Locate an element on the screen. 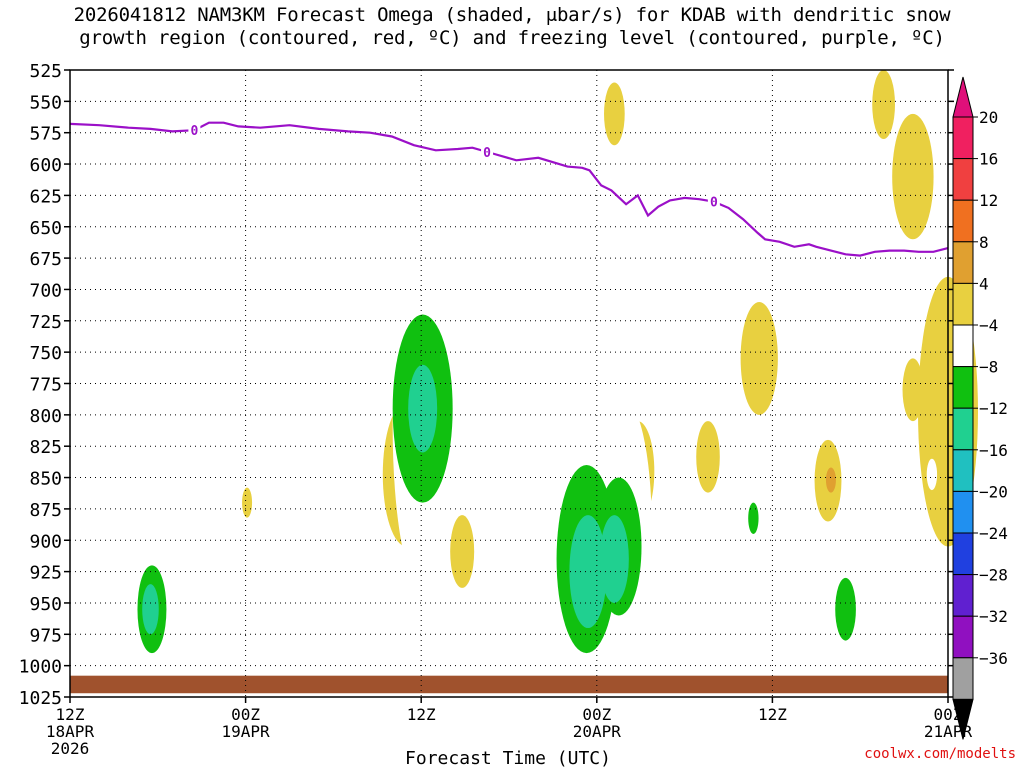 This screenshot has height=768, width=1024. y-tick-label: 625 is located at coordinates (45, 196).